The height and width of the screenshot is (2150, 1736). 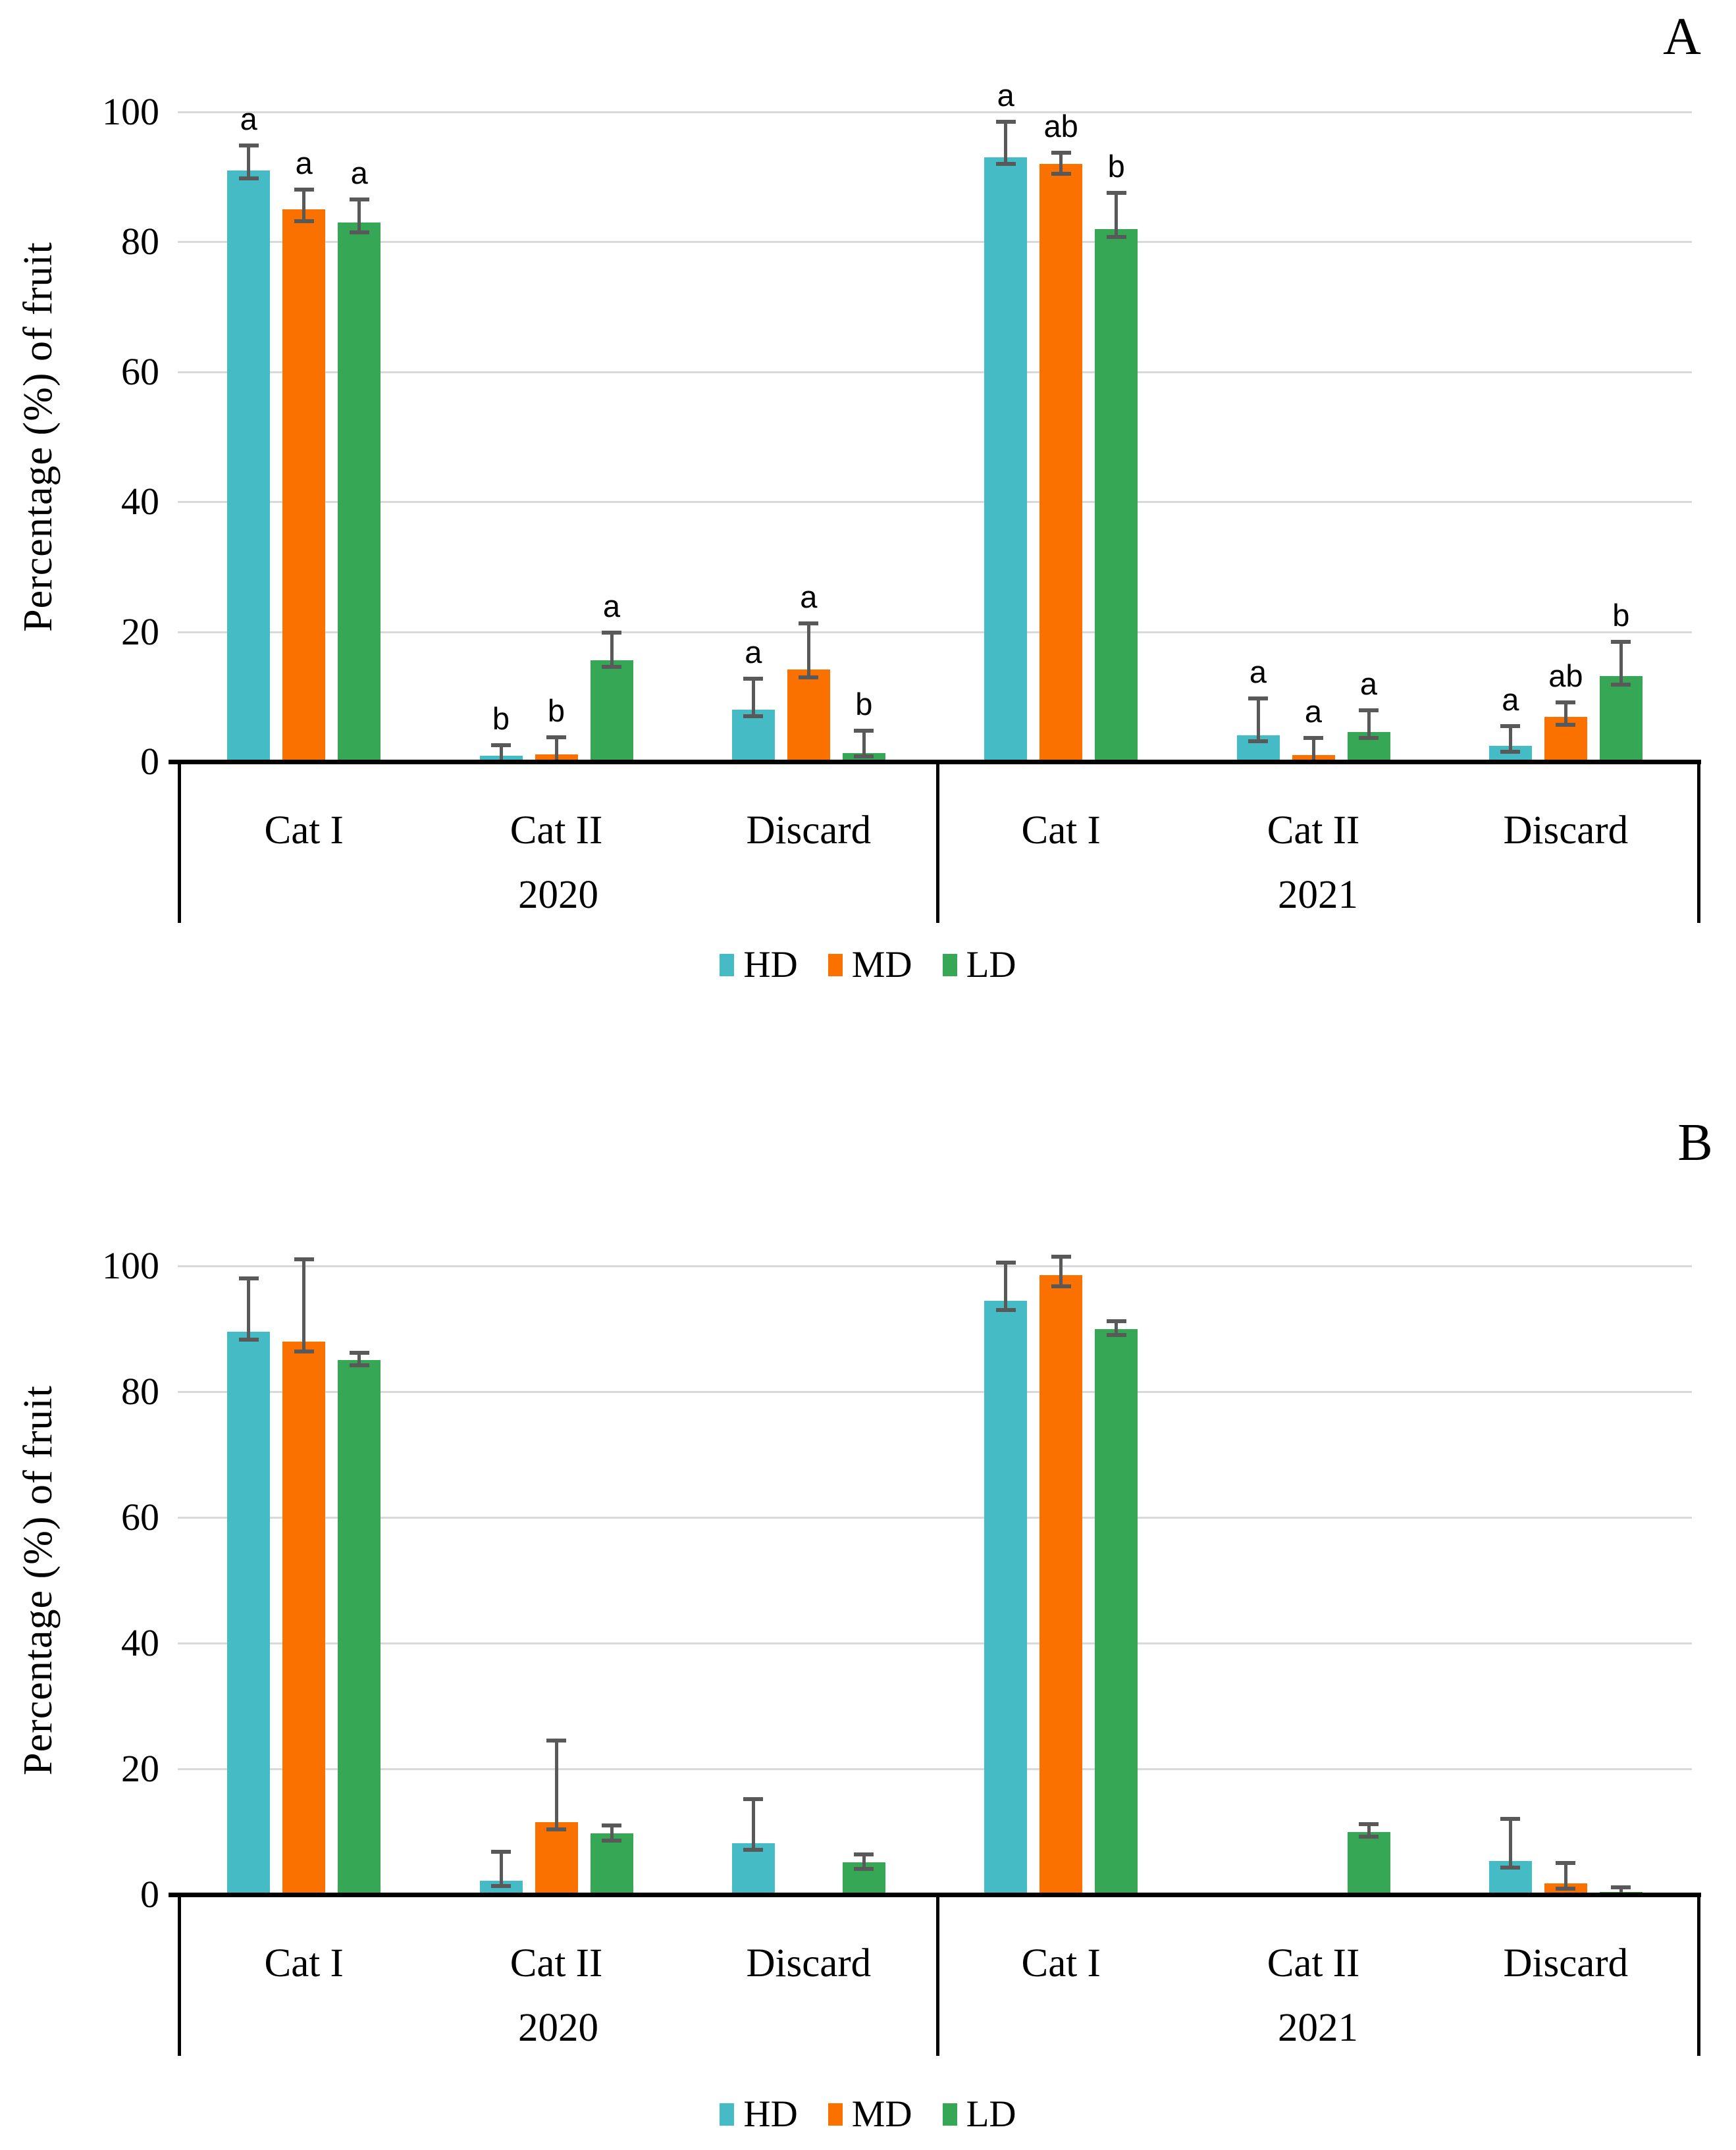 I want to click on y-tick-label: 80, so click(x=140, y=242).